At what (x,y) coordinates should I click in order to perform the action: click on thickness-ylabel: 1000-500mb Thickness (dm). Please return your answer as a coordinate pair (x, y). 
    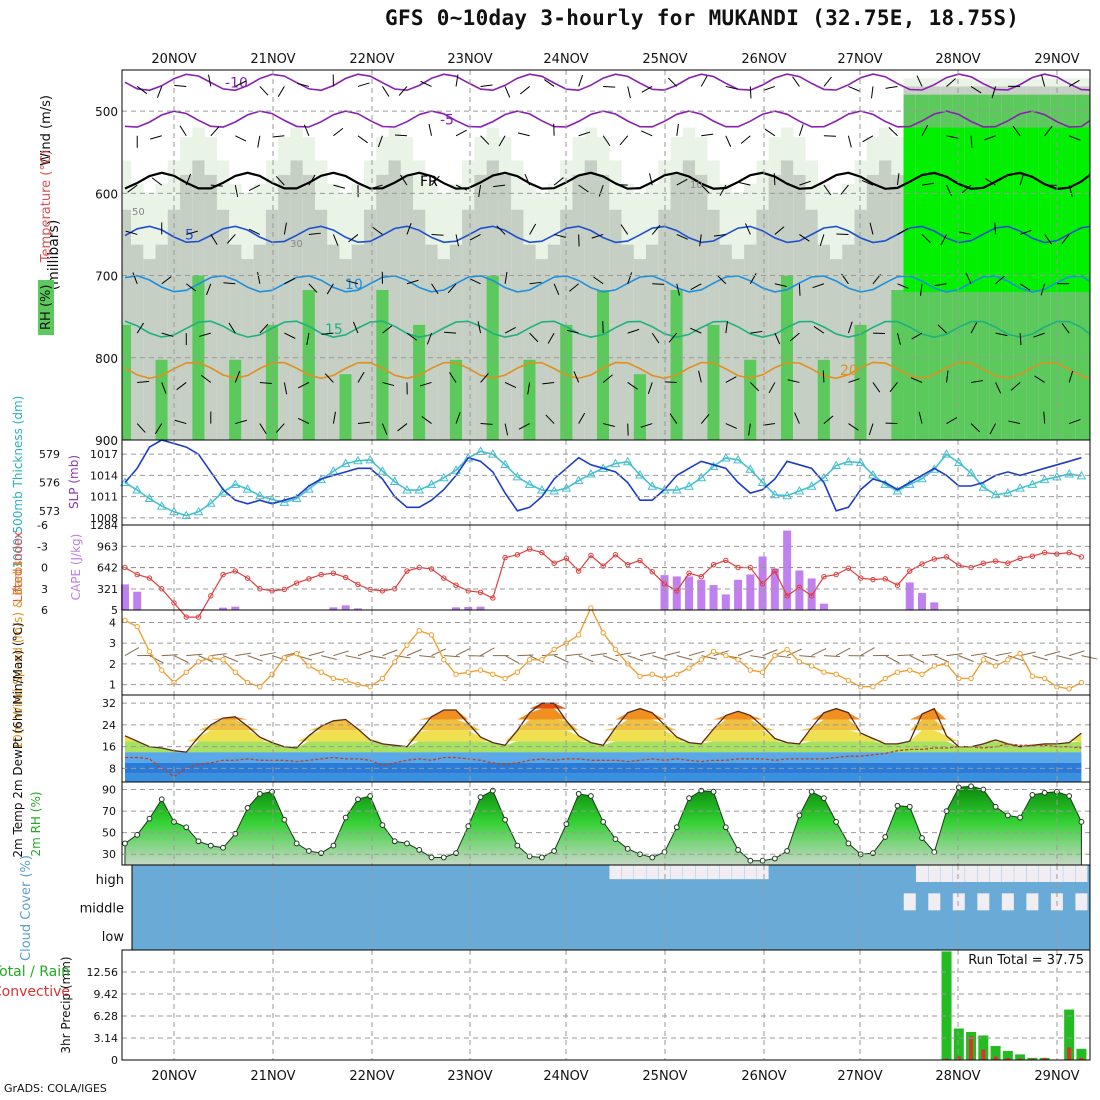
    Looking at the image, I should click on (18, 482).